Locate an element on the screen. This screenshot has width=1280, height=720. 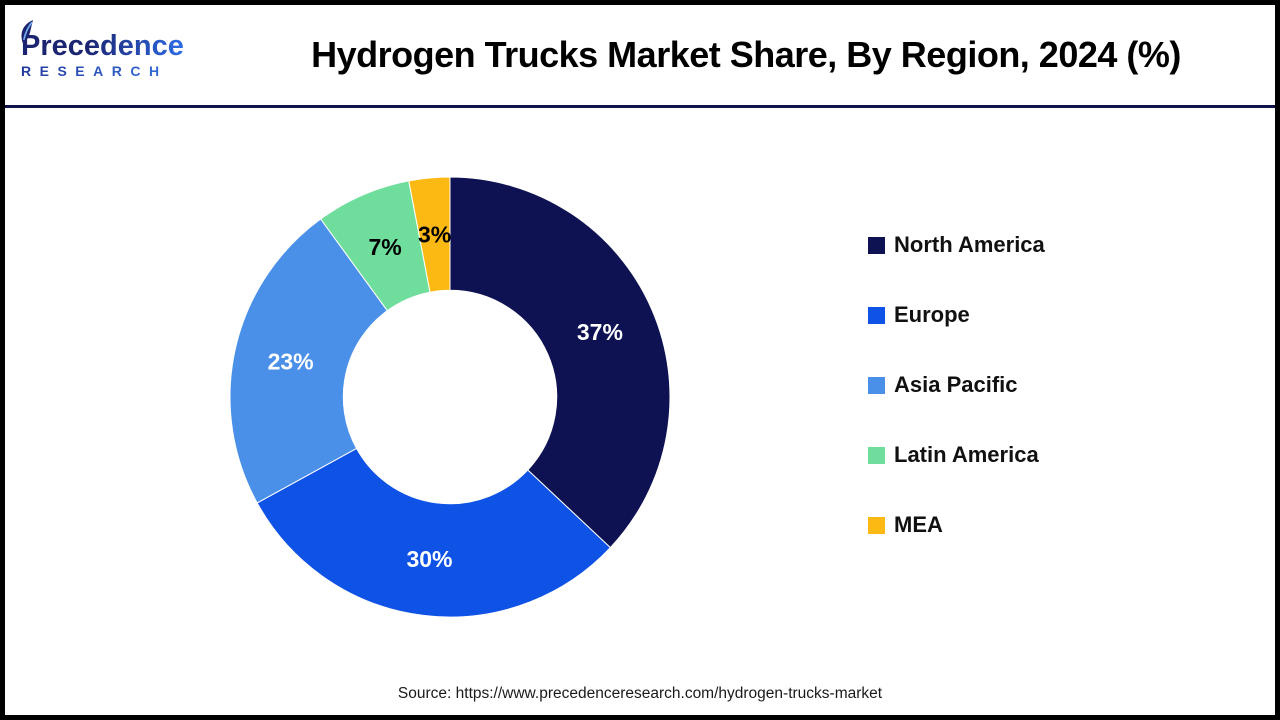
donut-label-asia-pacific: 23% is located at coordinates (291, 361).